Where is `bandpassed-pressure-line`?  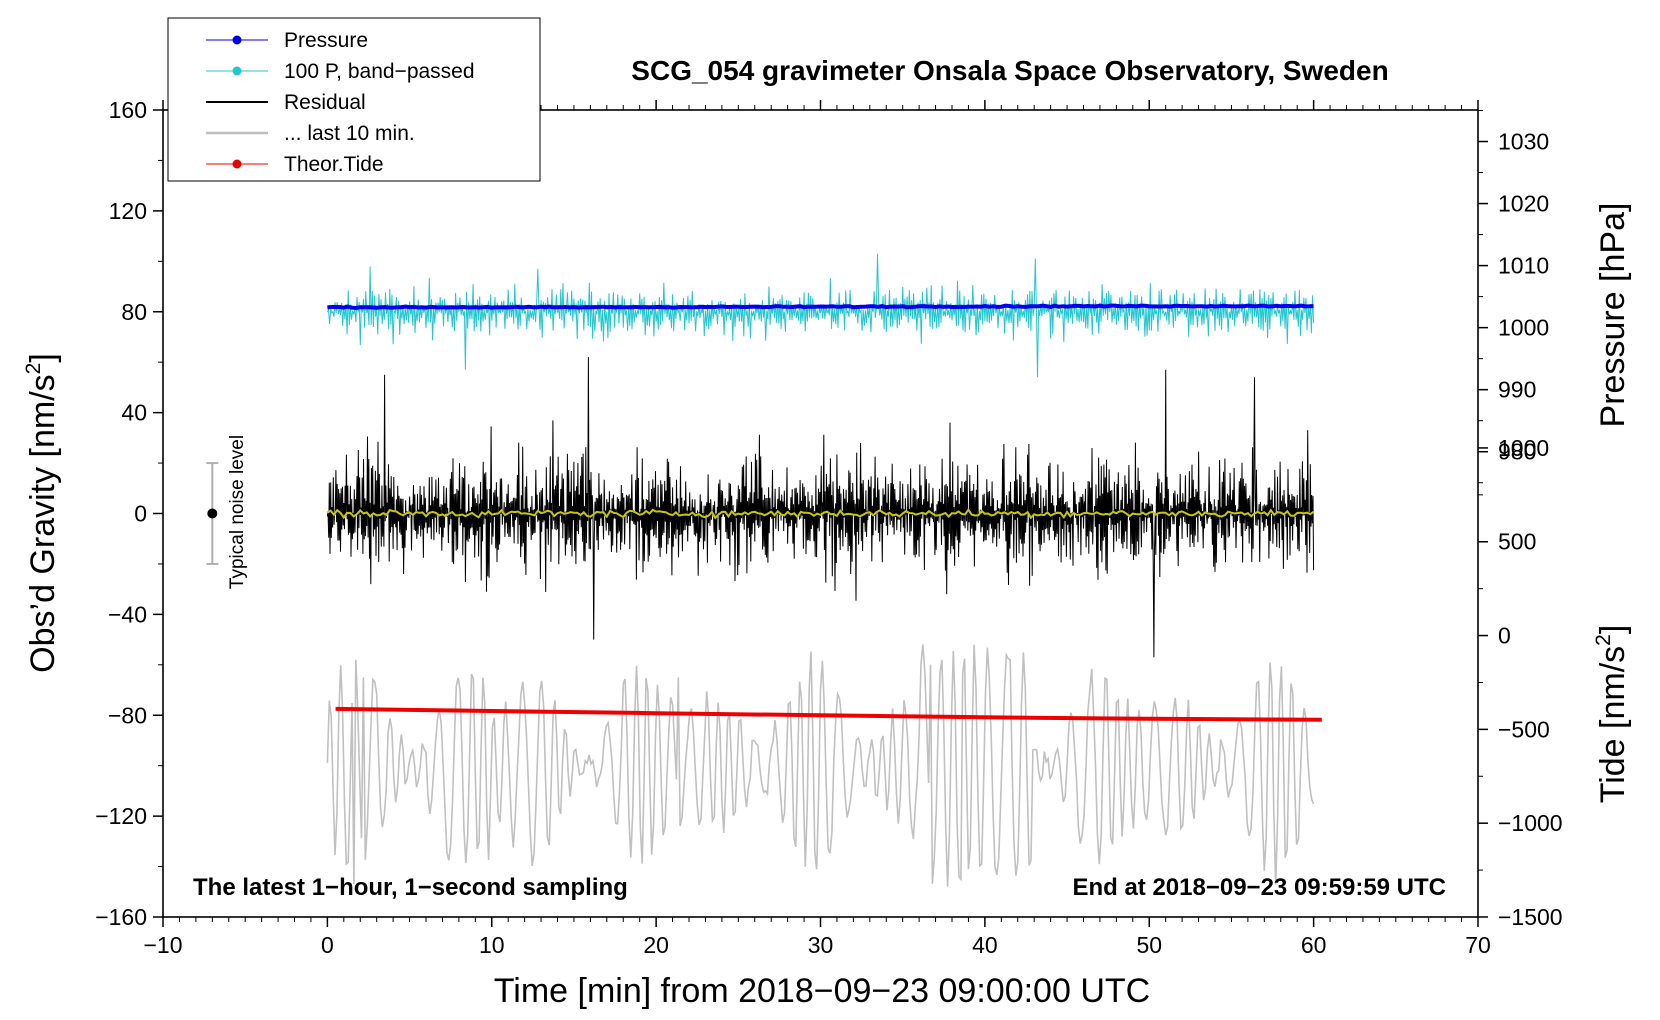 bandpassed-pressure-line is located at coordinates (820, 315).